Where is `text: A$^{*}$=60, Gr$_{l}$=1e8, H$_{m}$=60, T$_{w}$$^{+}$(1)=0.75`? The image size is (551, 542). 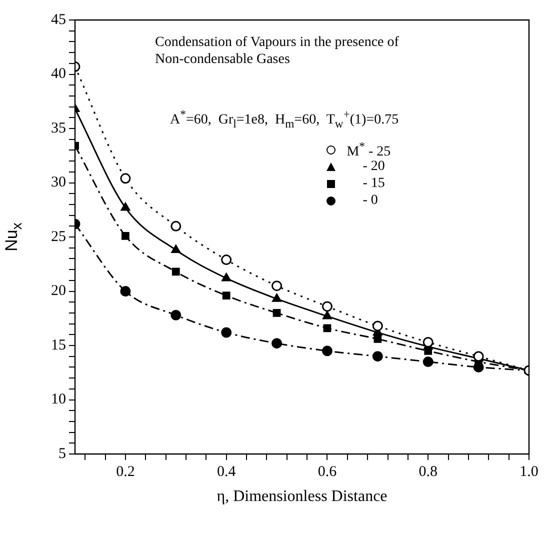 text: A$^{*}$=60, Gr$_{l}$=1e8, H$_{m}$=60, T$_{w}$$^{+}$(1)=0.75 is located at coordinates (284, 119).